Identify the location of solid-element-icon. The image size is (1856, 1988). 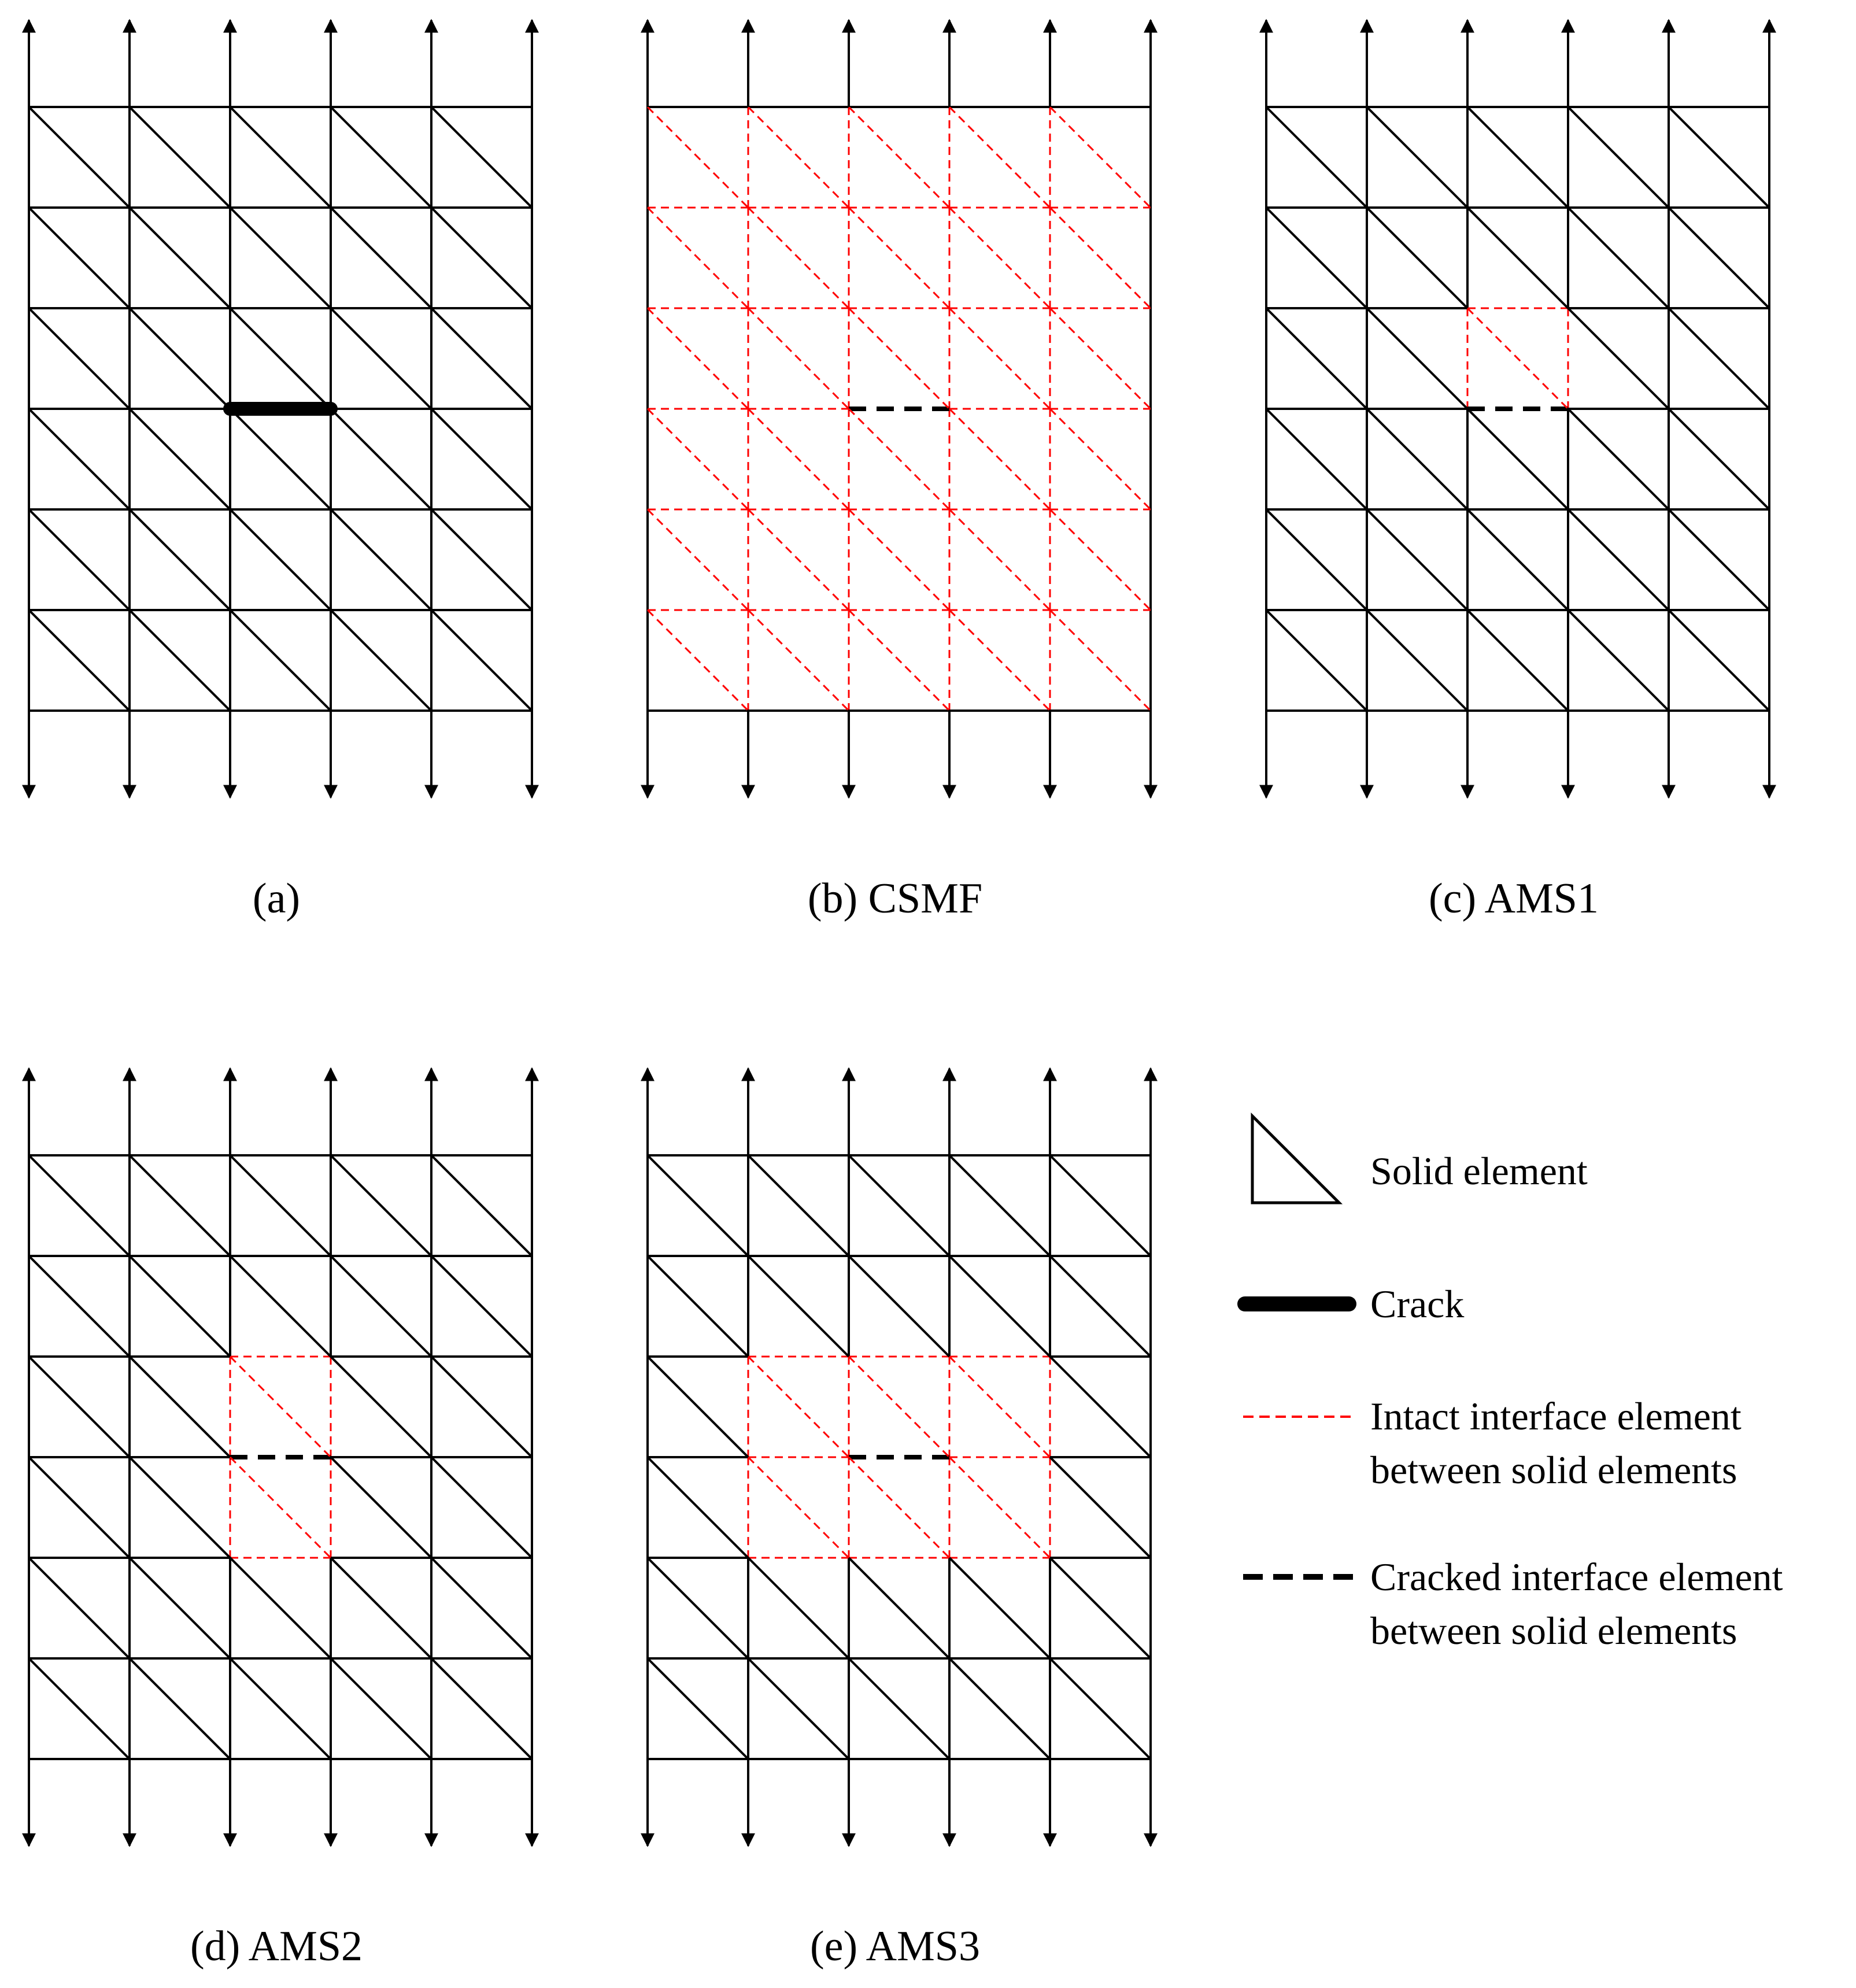
(1297, 1158).